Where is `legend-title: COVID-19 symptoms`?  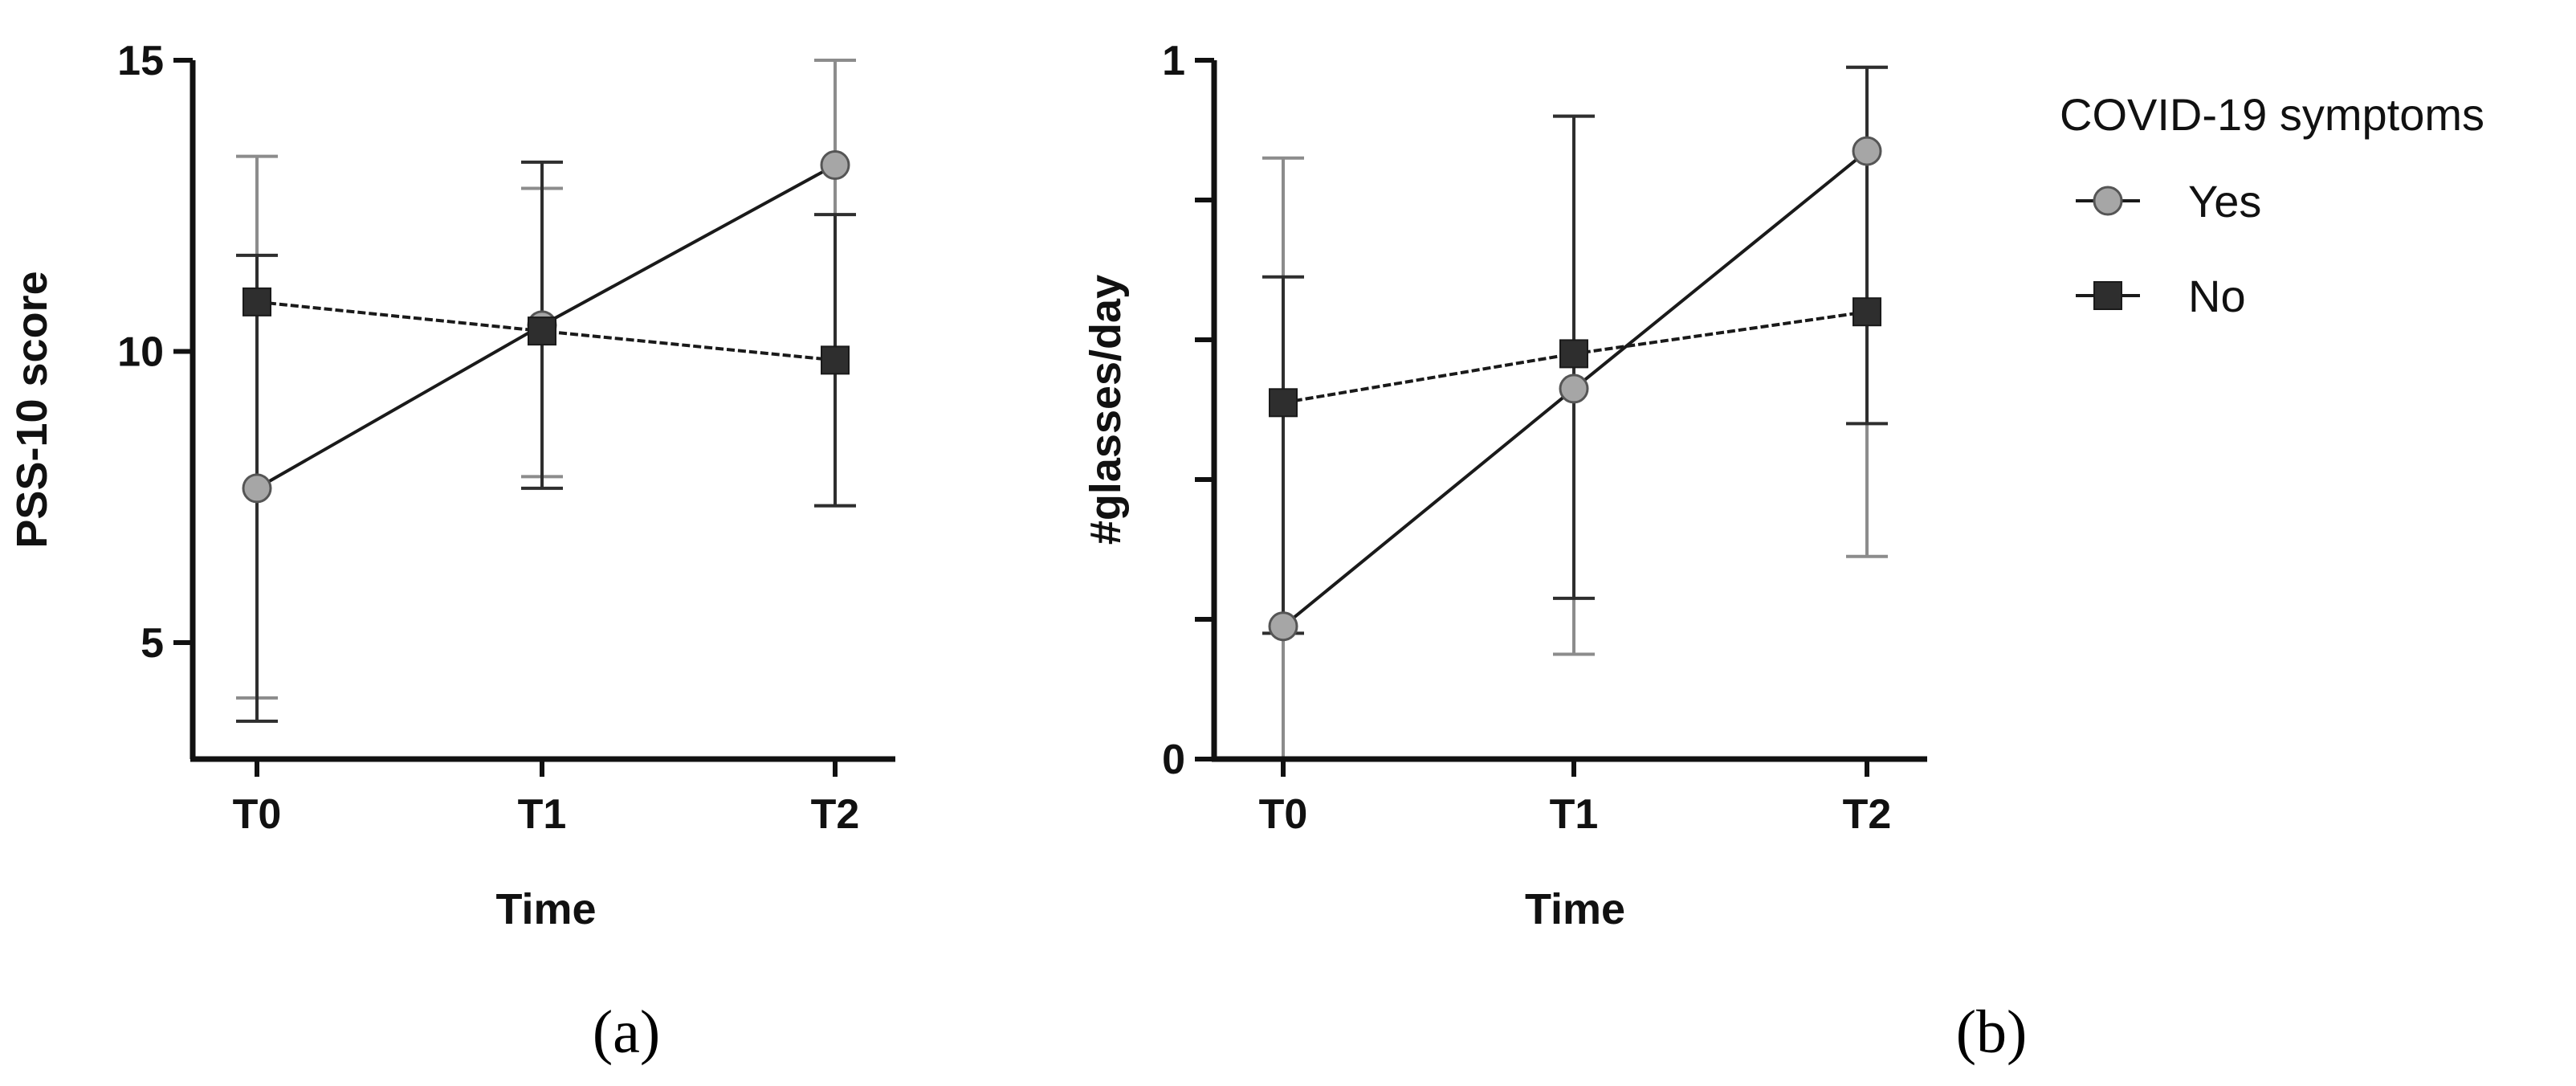 legend-title: COVID-19 symptoms is located at coordinates (2272, 114).